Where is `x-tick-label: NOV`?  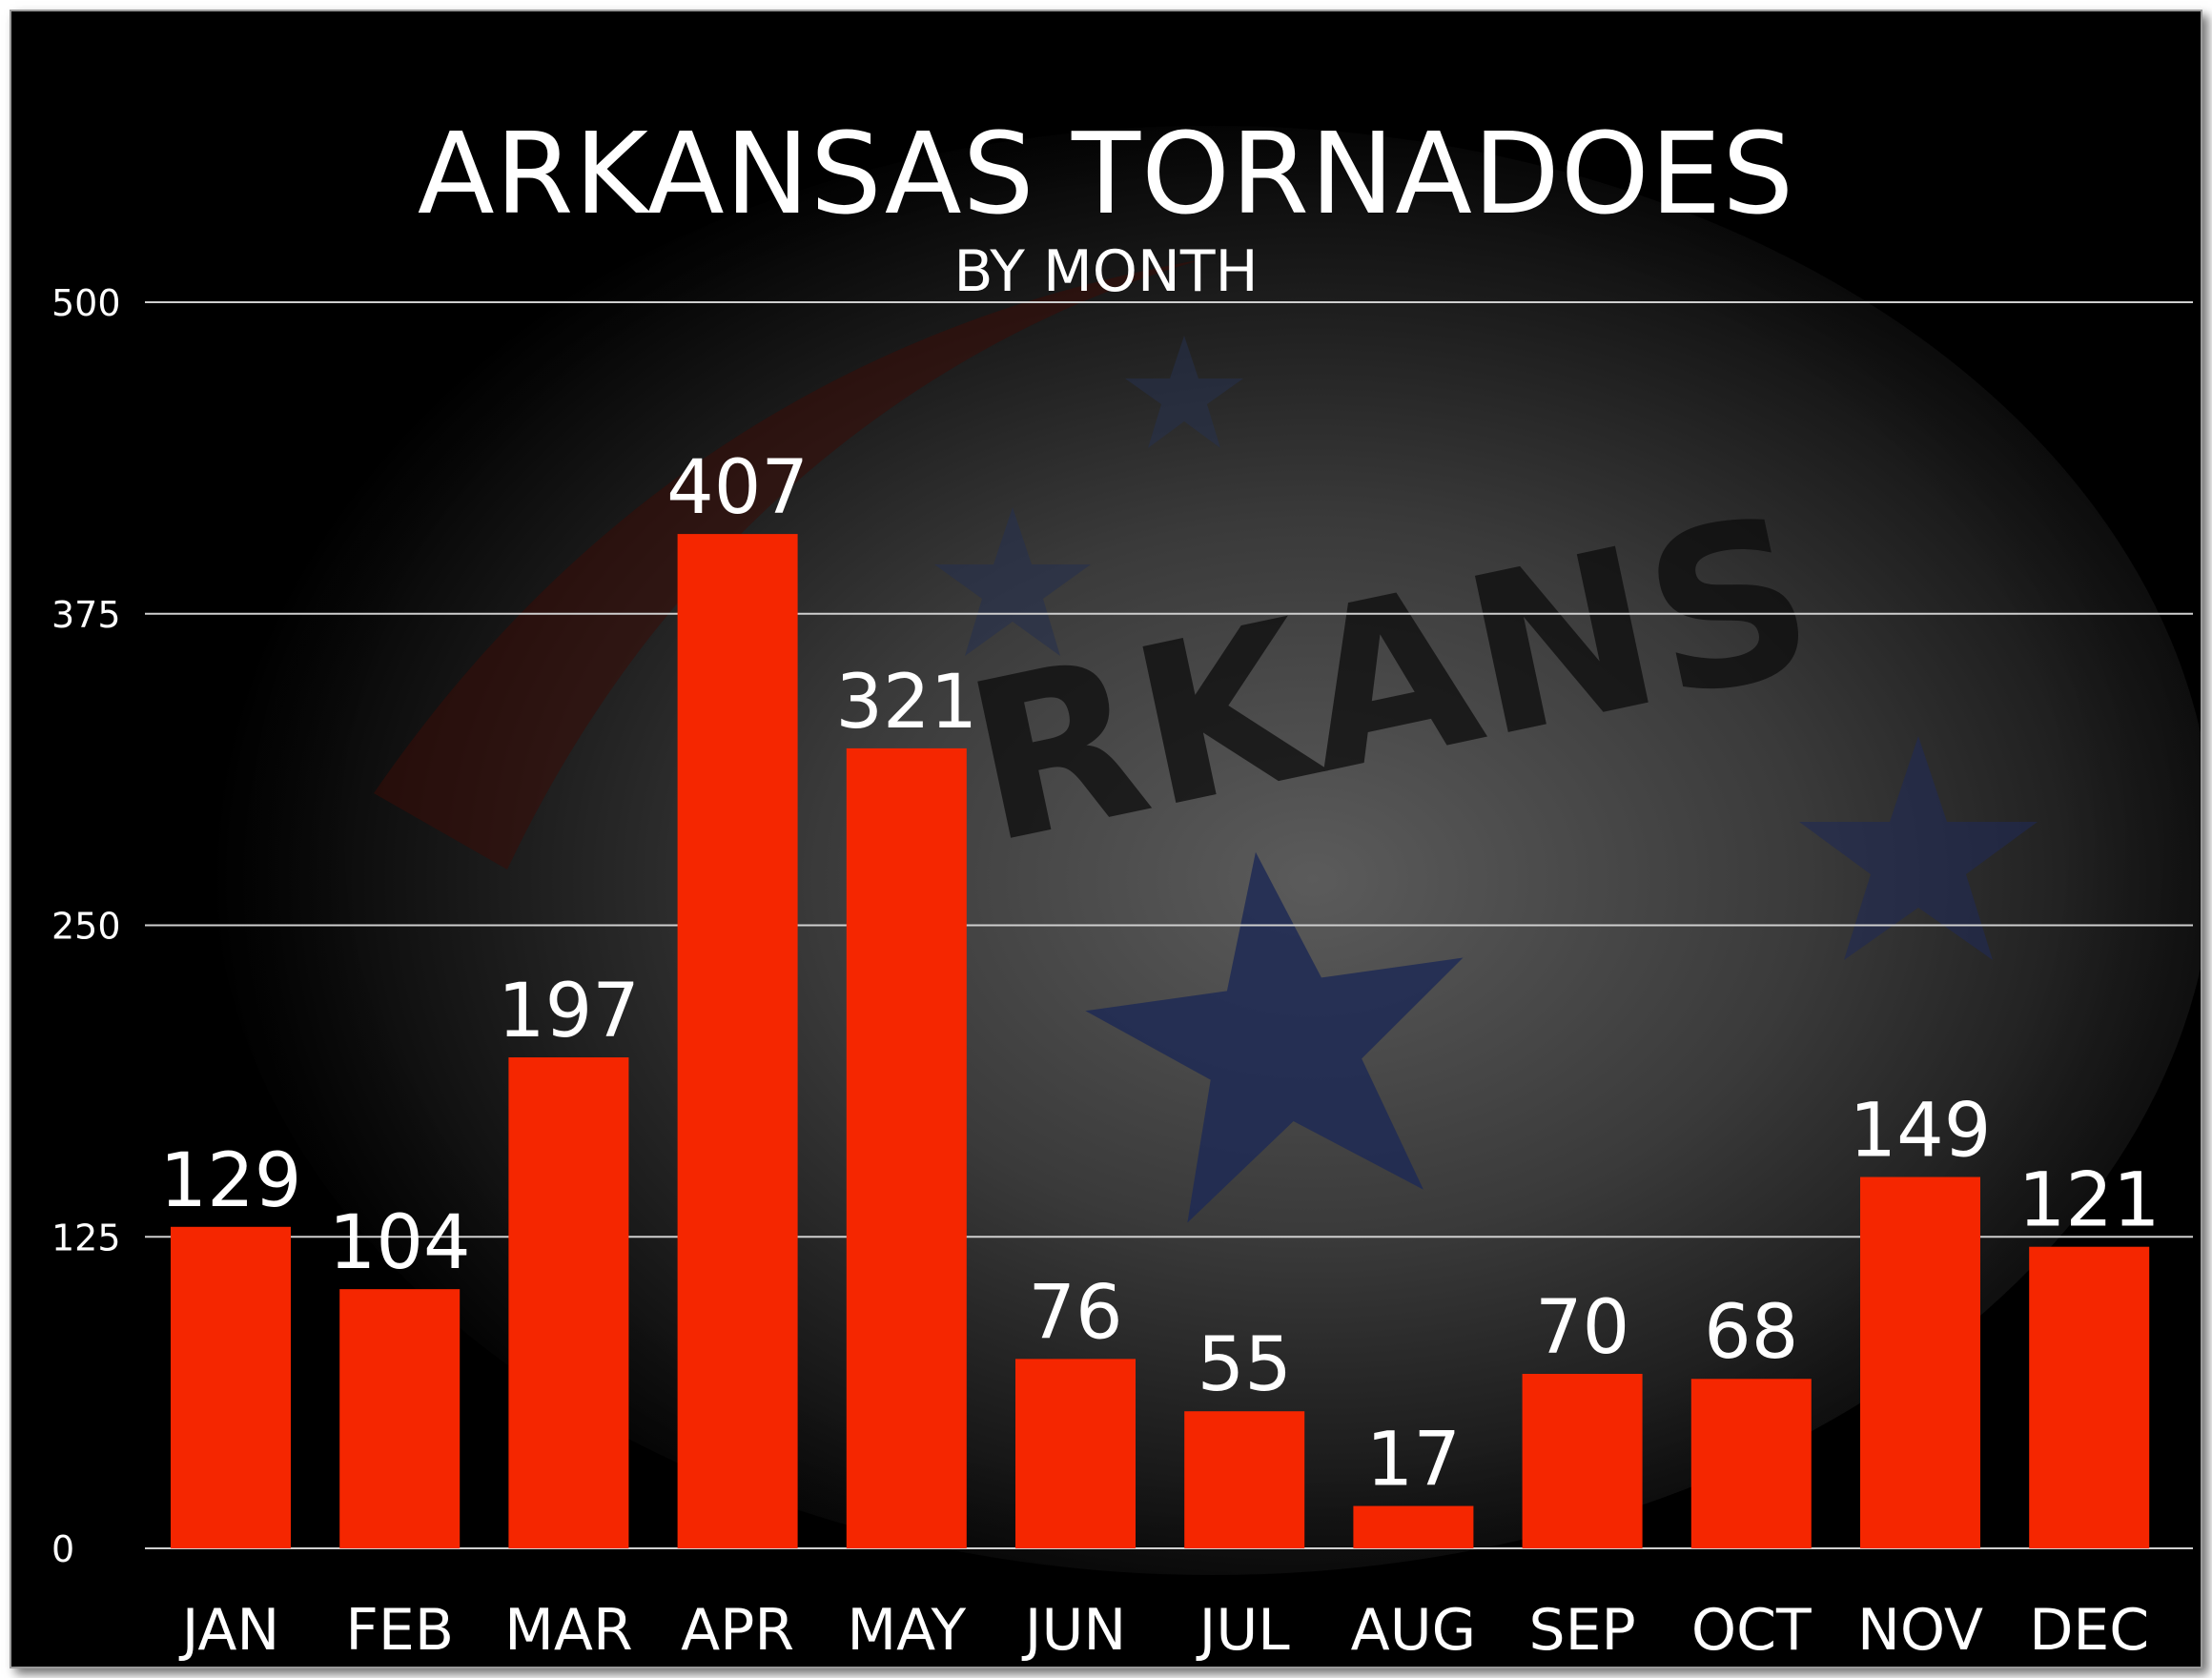 x-tick-label: NOV is located at coordinates (1920, 1630).